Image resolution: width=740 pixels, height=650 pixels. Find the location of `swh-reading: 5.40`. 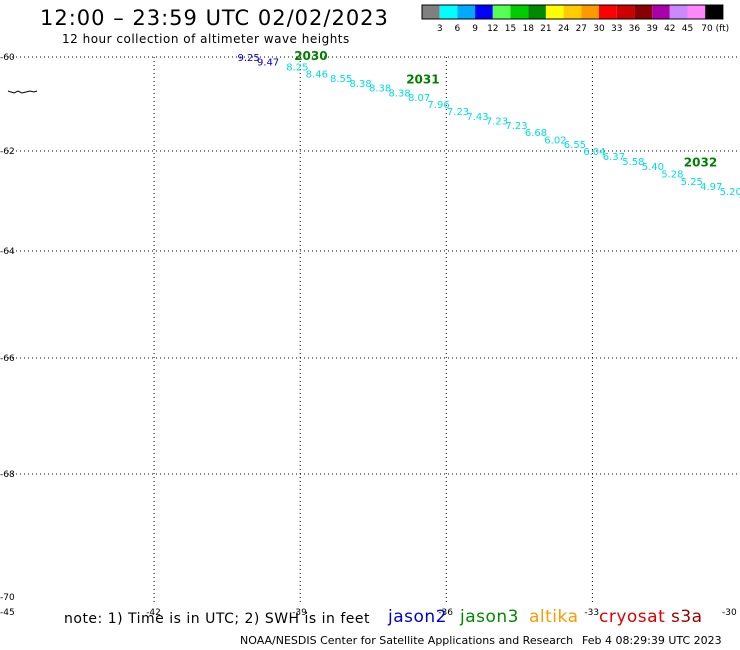

swh-reading: 5.40 is located at coordinates (653, 167).